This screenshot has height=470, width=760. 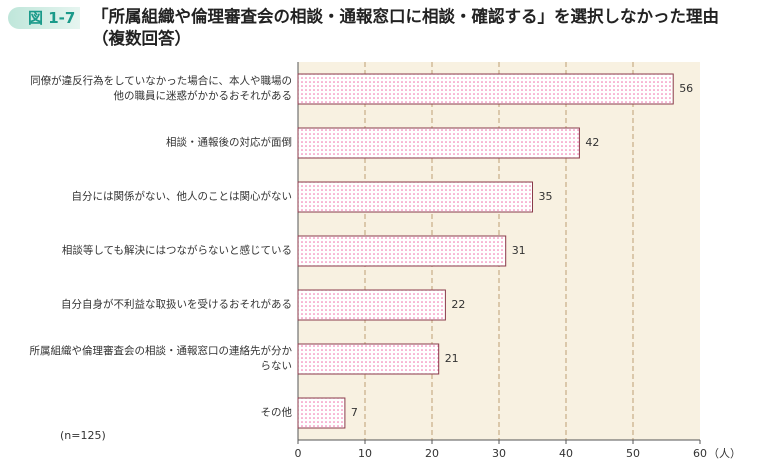 What do you see at coordinates (365, 453) in the screenshot?
I see `x-tick-label: 10` at bounding box center [365, 453].